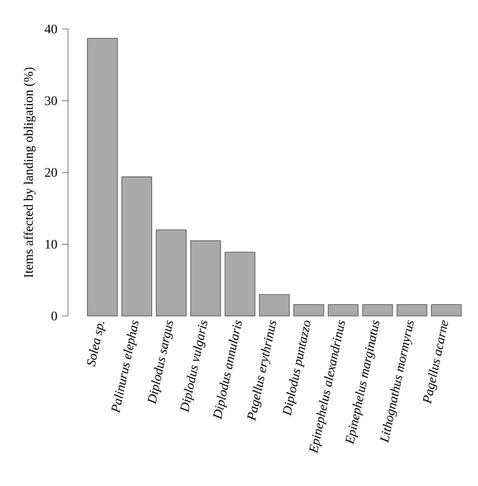 The image size is (478, 486). Describe the element at coordinates (194, 366) in the screenshot. I see `x-tick-label: Diplodus vulgaris` at that location.